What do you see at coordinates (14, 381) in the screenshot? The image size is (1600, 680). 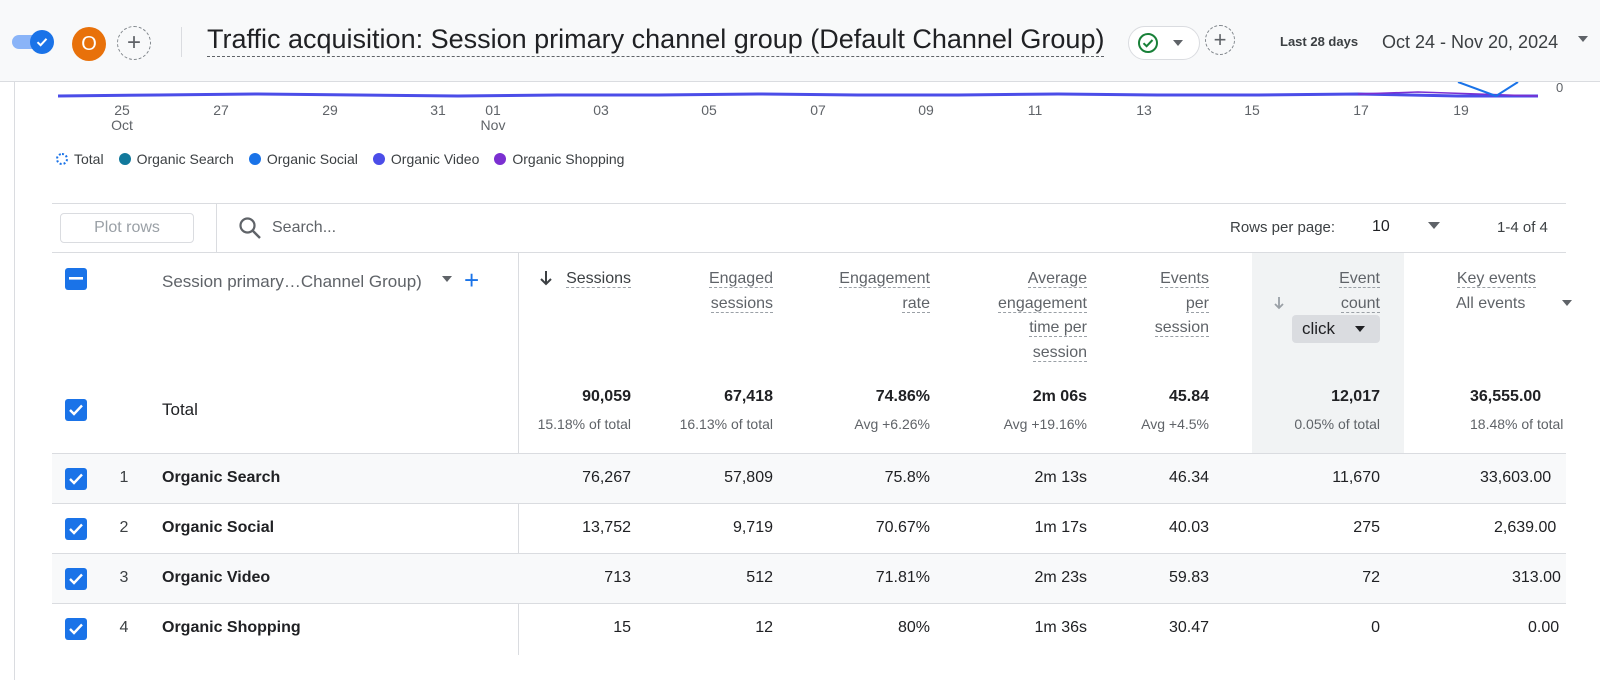 I see `left-gutter-divider` at bounding box center [14, 381].